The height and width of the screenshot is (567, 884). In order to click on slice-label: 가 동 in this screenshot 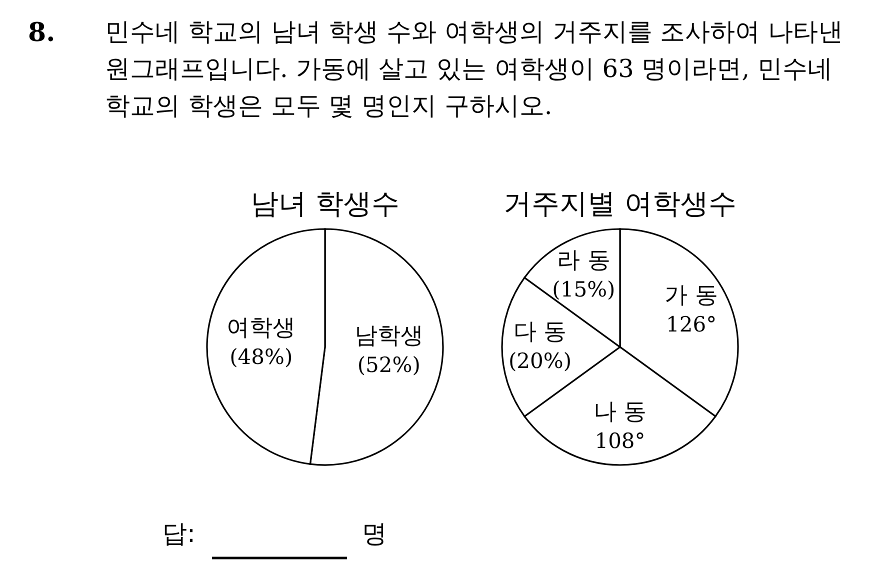, I will do `click(691, 295)`.